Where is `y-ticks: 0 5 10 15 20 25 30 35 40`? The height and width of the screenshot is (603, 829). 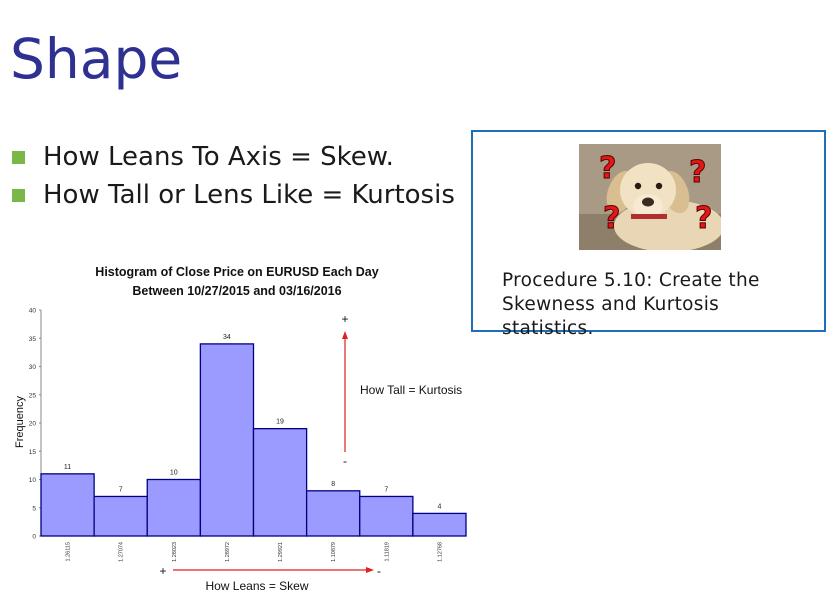 y-ticks: 0 5 10 15 20 25 30 35 40 is located at coordinates (35, 424).